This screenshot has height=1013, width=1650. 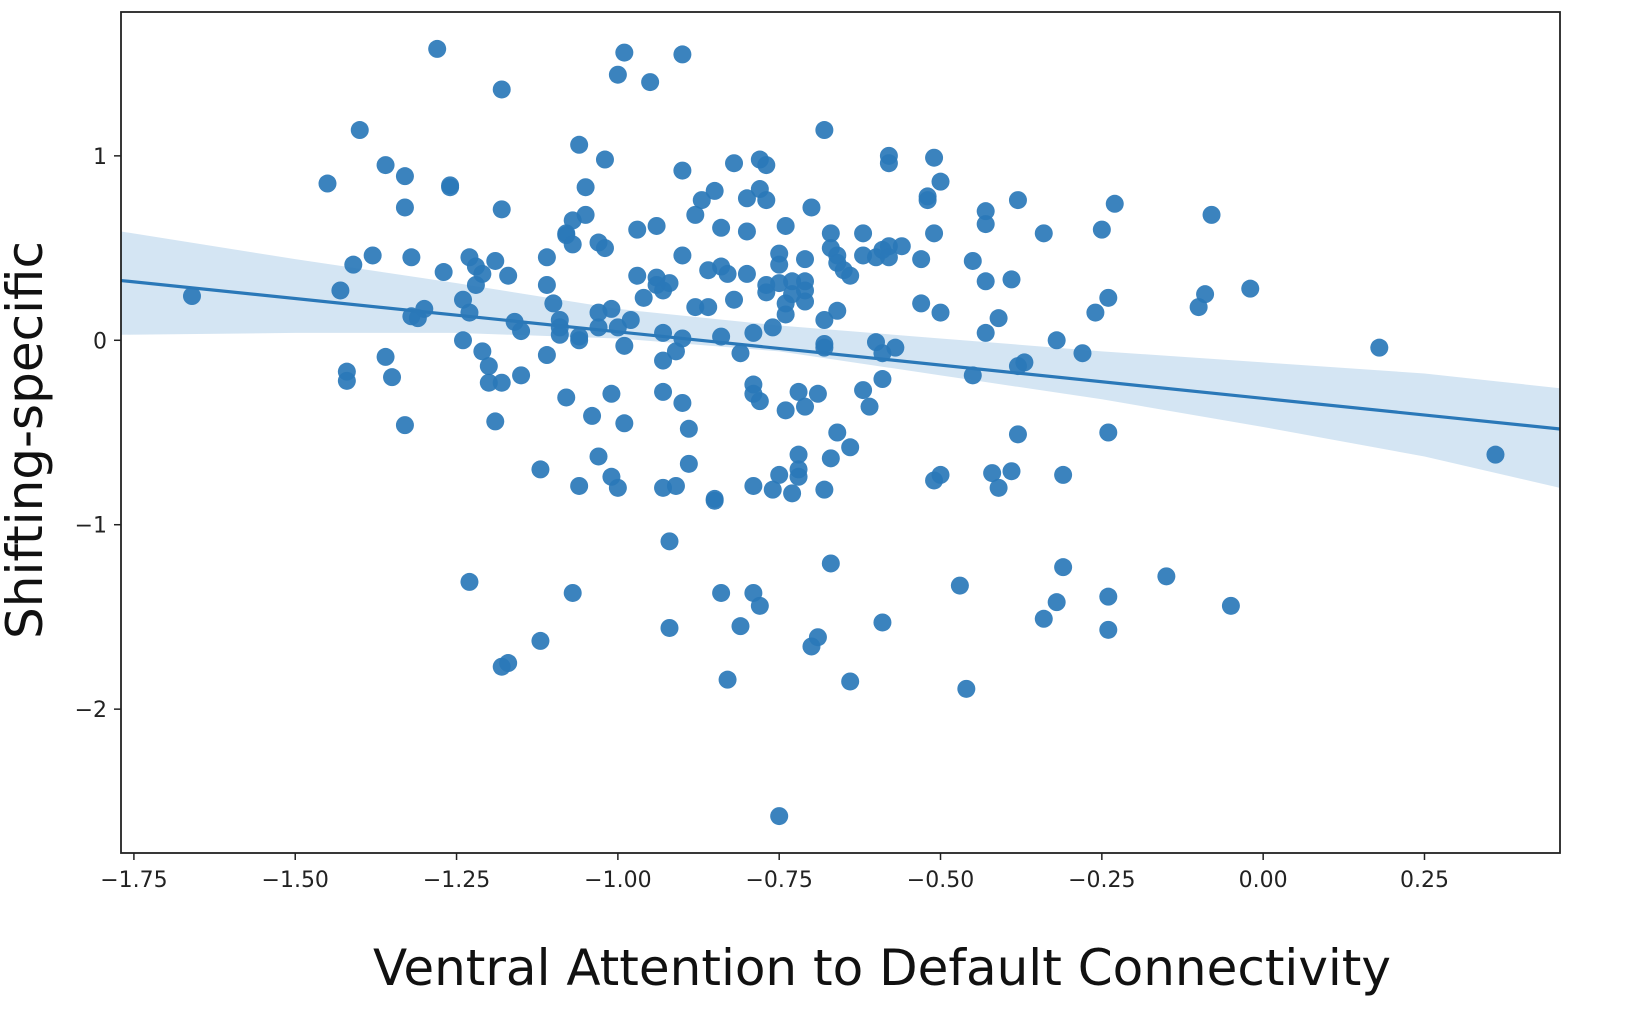 What do you see at coordinates (617, 880) in the screenshot?
I see `x-tick-label: −1.00` at bounding box center [617, 880].